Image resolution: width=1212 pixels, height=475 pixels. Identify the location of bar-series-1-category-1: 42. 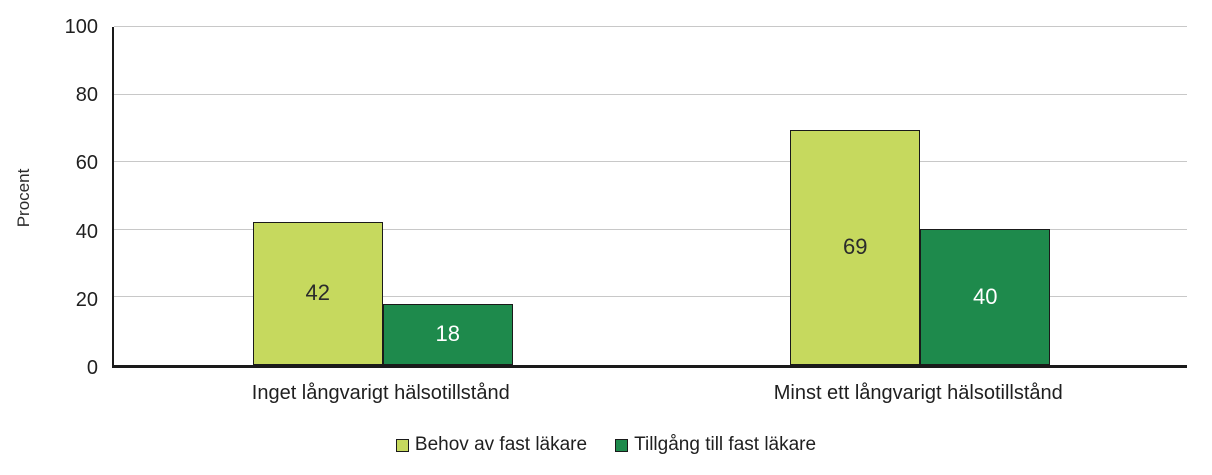
(317, 293).